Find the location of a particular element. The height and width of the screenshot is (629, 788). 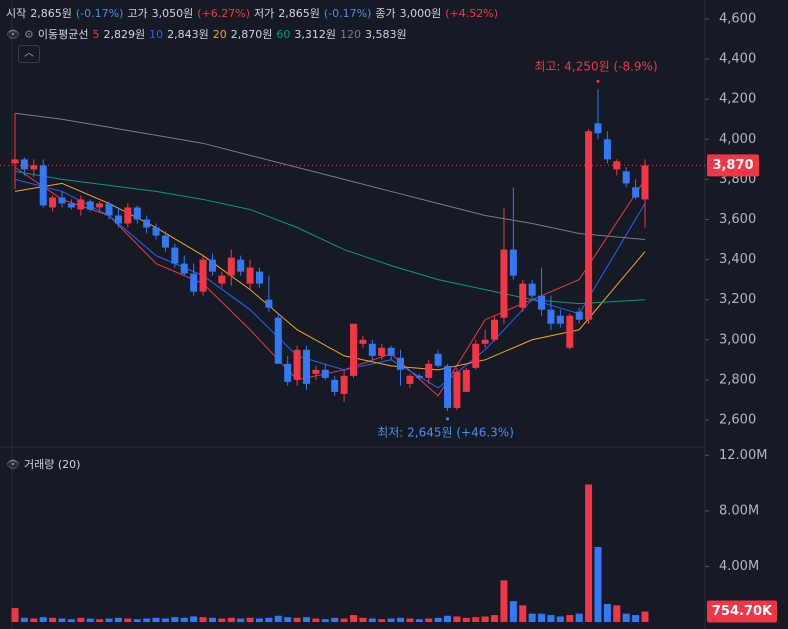

ma-value: 2,829원 is located at coordinates (124, 34).